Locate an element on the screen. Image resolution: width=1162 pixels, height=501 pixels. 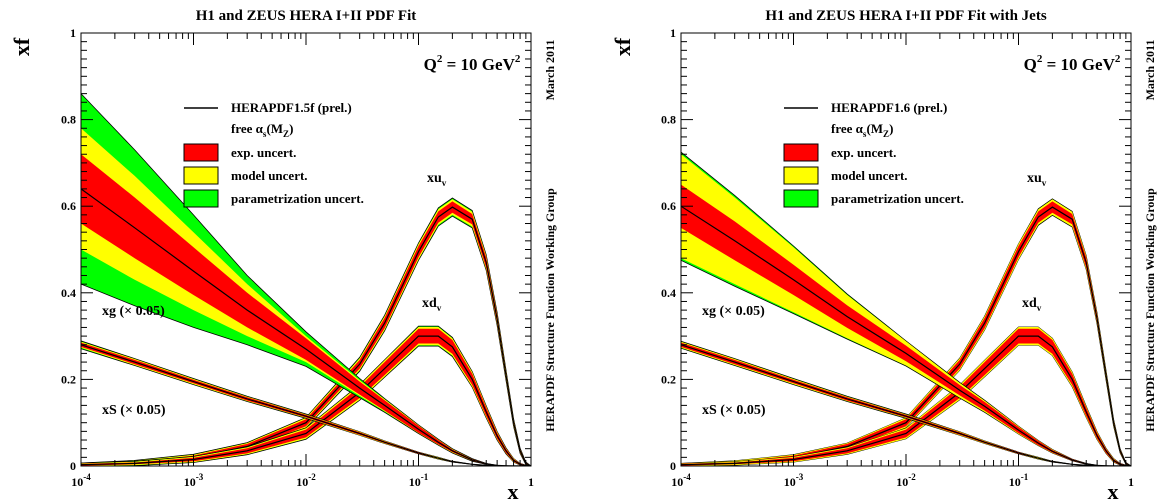
curve-label-g: xg (× 0.05) is located at coordinates (733, 311).